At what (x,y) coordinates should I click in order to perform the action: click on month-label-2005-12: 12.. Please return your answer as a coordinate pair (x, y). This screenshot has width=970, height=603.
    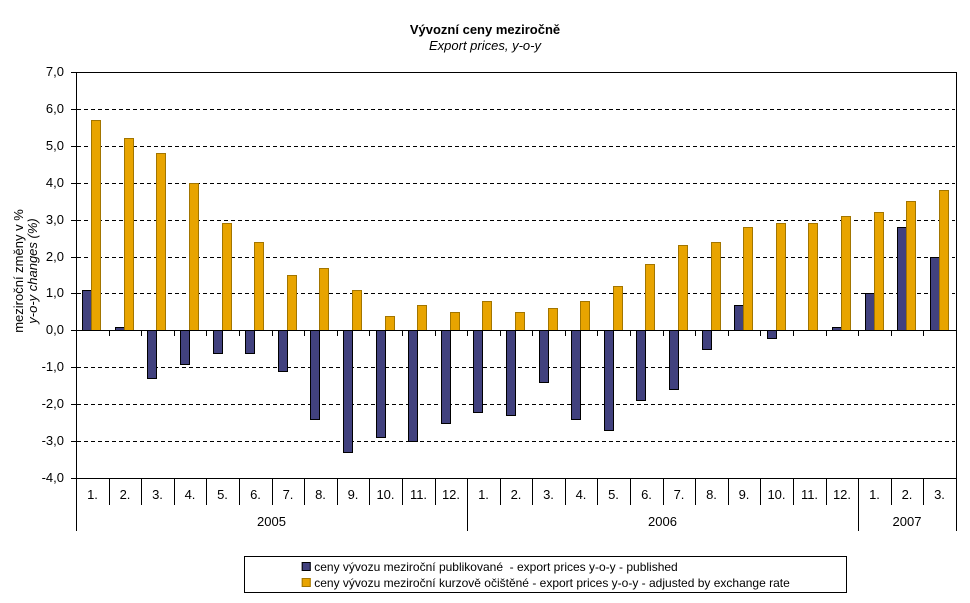
    Looking at the image, I should click on (451, 494).